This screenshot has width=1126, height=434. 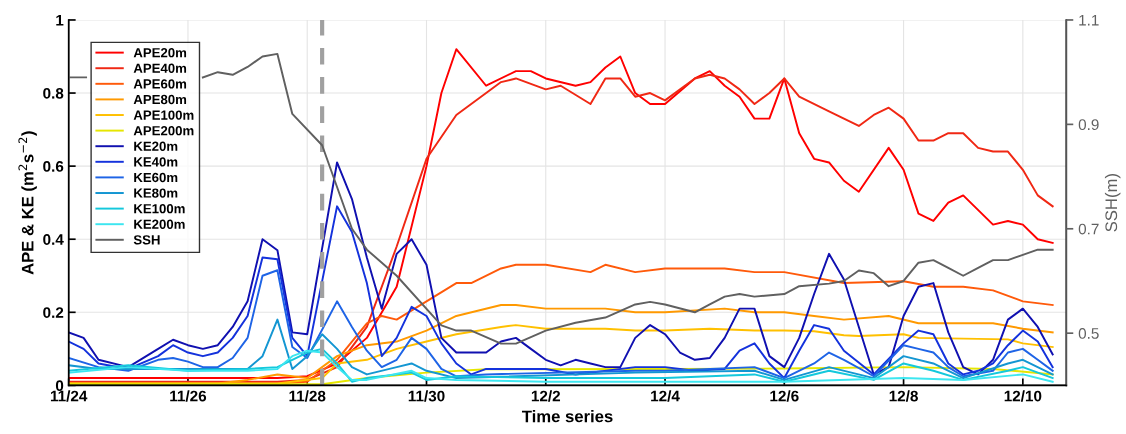 What do you see at coordinates (188, 396) in the screenshot?
I see `x-tick-label: 11/26` at bounding box center [188, 396].